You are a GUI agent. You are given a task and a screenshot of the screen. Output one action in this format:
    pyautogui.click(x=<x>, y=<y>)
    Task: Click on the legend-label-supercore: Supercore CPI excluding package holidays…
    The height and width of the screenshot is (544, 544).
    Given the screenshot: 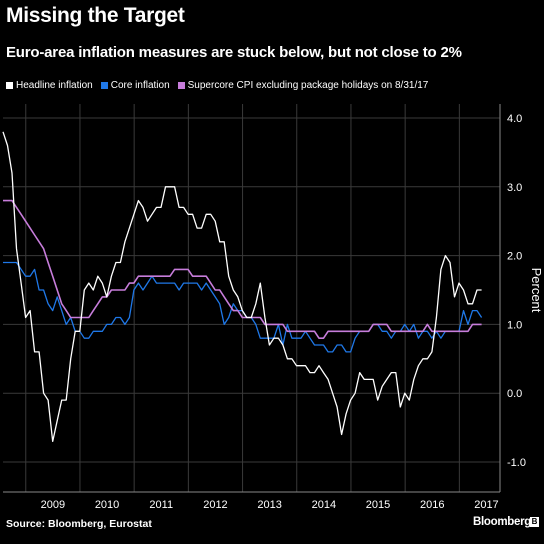 What is the action you would take?
    pyautogui.click(x=308, y=85)
    